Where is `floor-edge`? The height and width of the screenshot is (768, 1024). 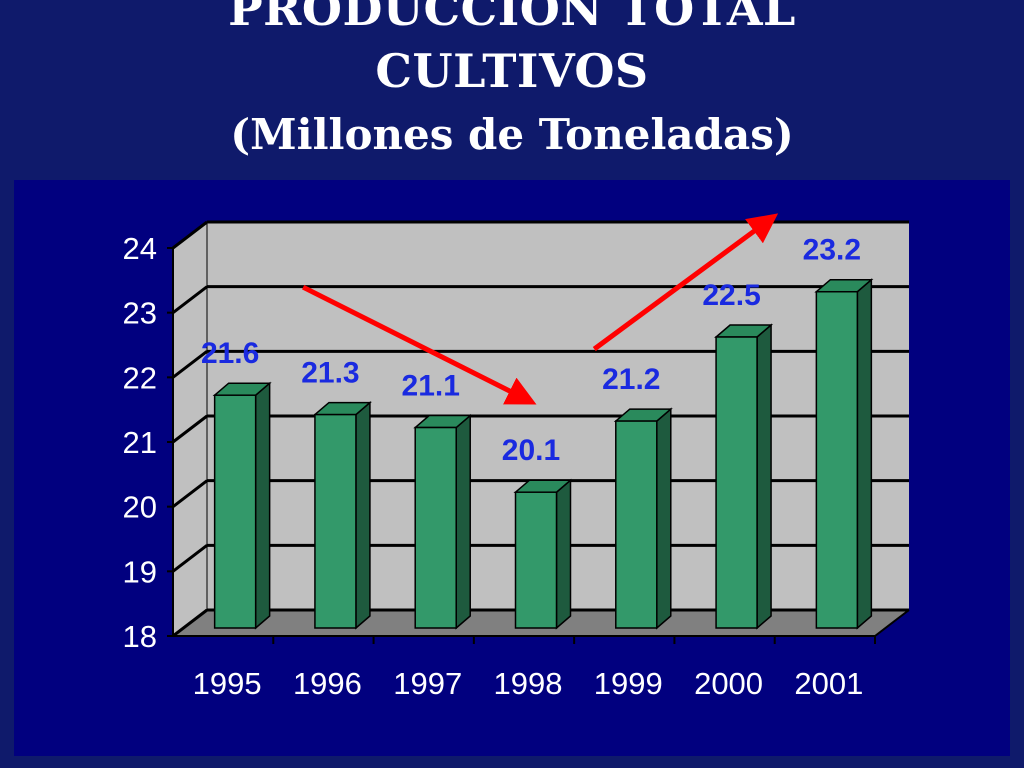
floor-edge is located at coordinates (892, 623).